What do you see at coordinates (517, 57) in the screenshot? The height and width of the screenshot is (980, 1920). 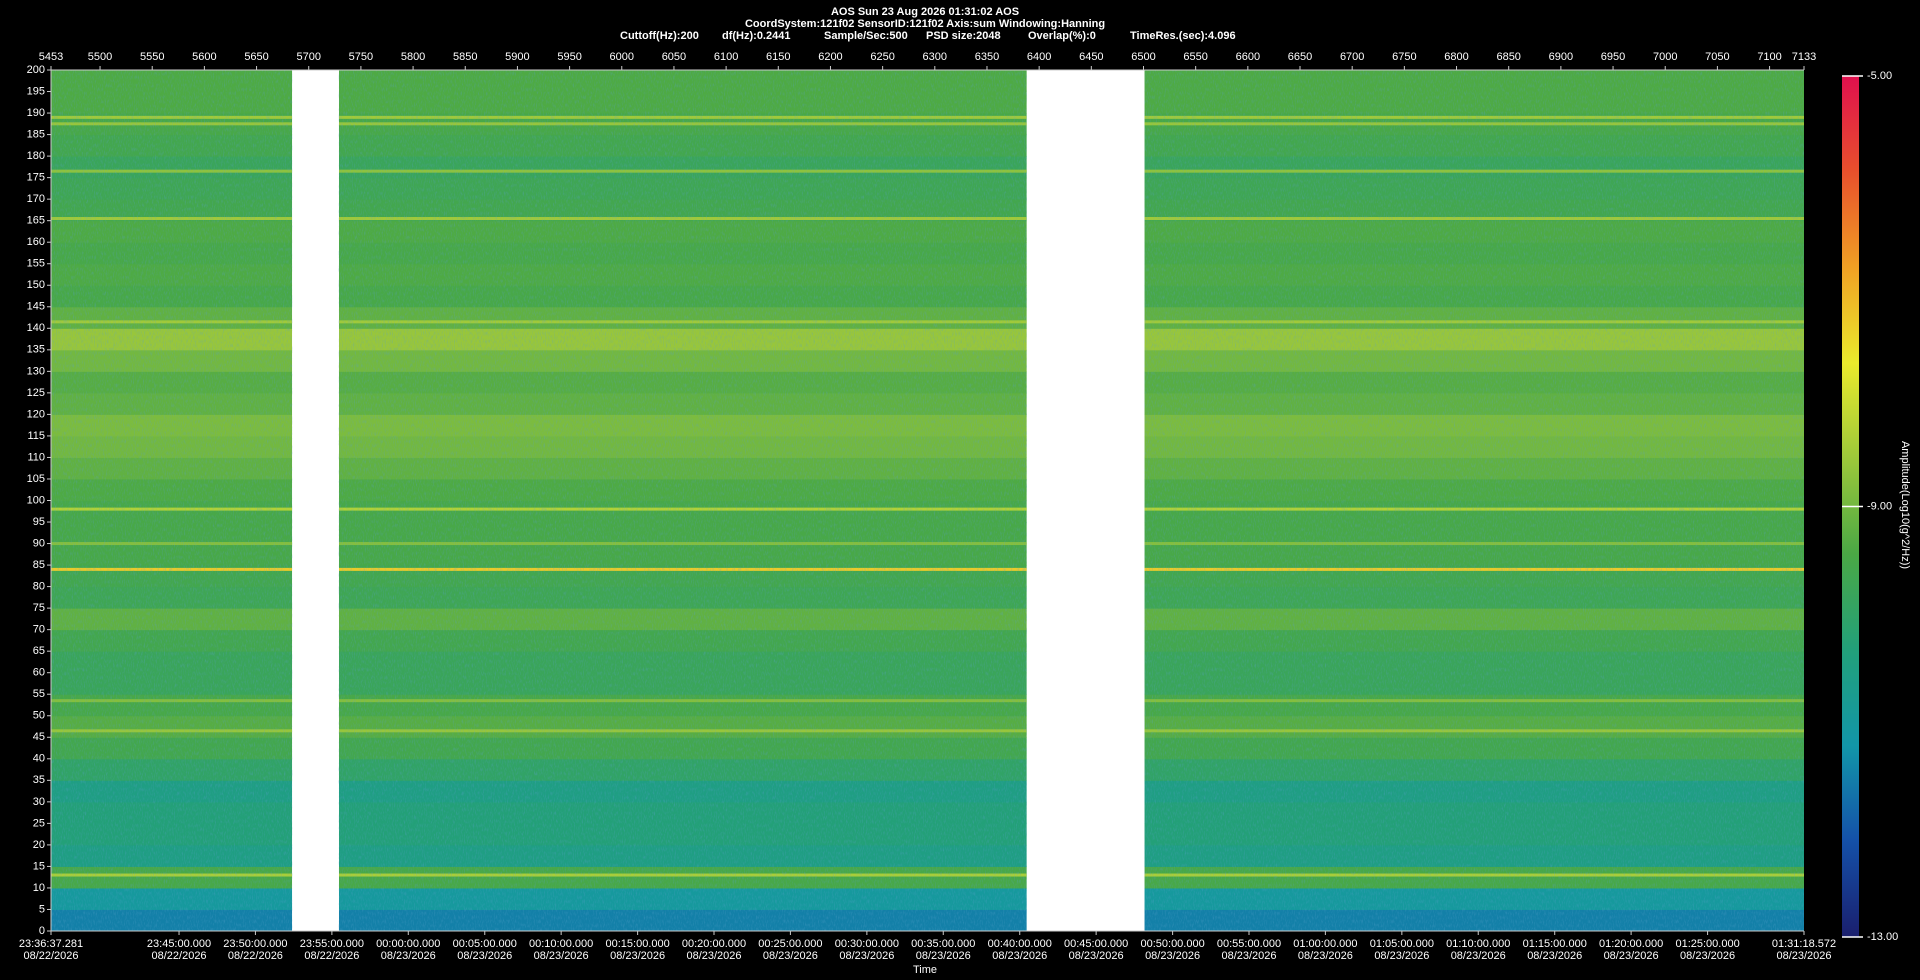 I see `x-tick-label: 5900` at bounding box center [517, 57].